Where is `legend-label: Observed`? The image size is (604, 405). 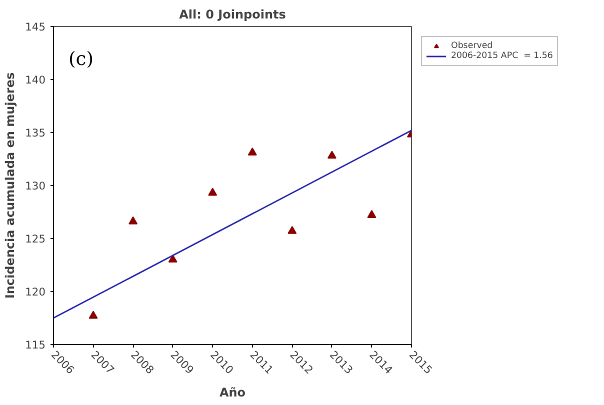 legend-label: Observed is located at coordinates (472, 46).